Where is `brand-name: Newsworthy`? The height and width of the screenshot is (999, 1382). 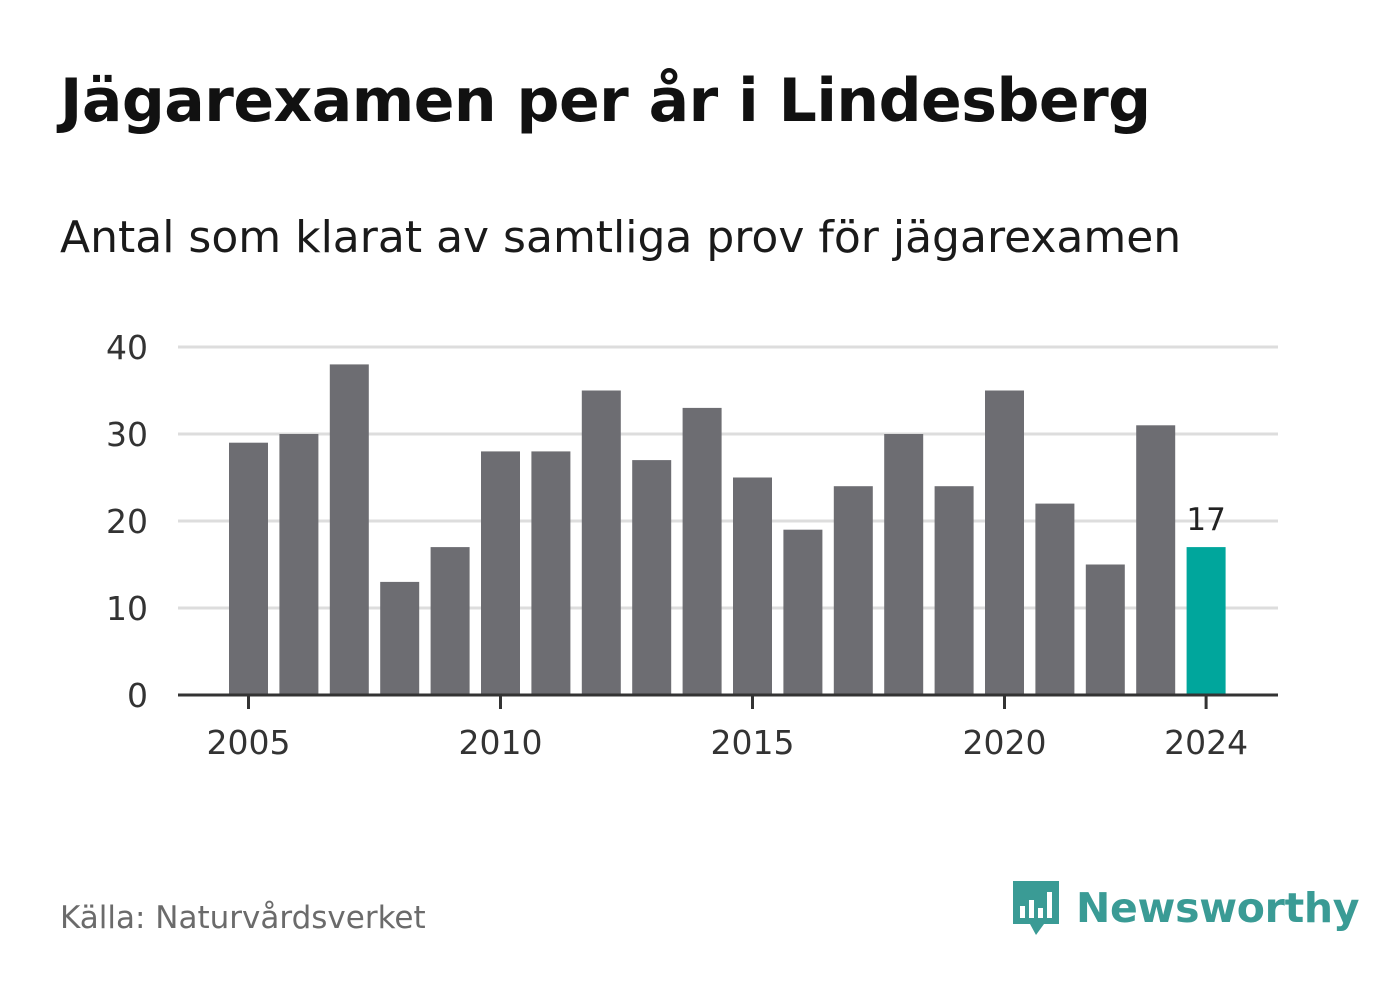 brand-name: Newsworthy is located at coordinates (1218, 908).